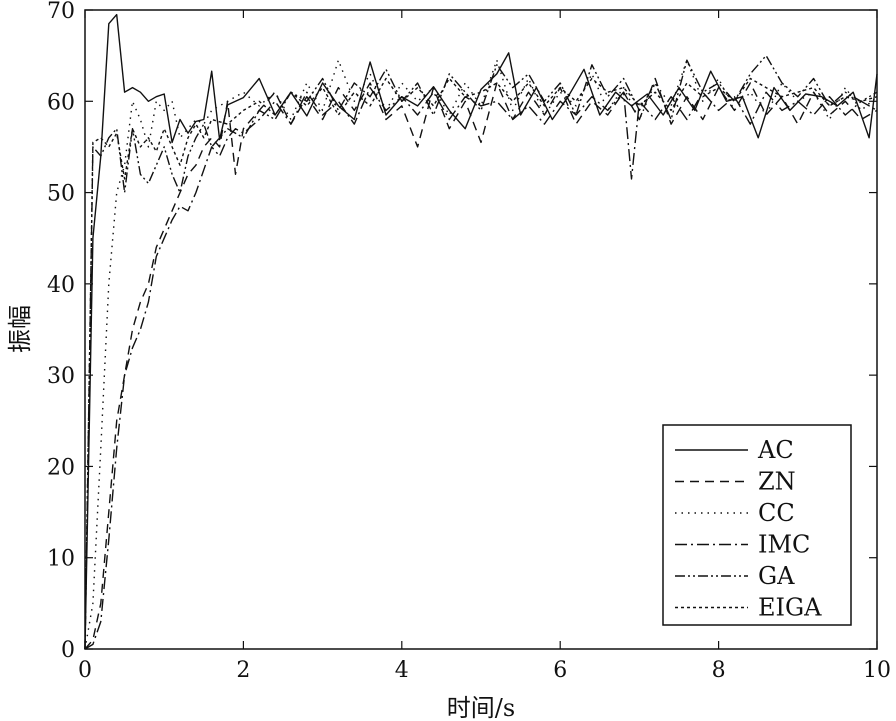  I want to click on y-tick-label: 30, so click(61, 376).